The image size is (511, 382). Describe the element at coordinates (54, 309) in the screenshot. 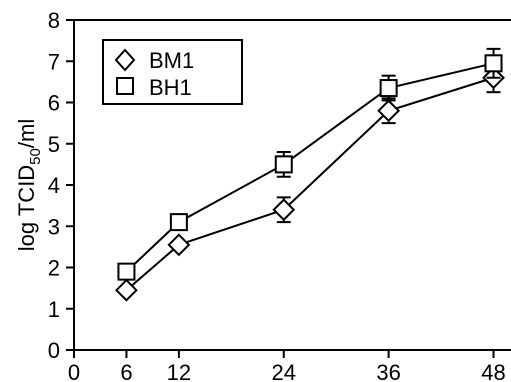

I see `y-tick-label: 1` at that location.